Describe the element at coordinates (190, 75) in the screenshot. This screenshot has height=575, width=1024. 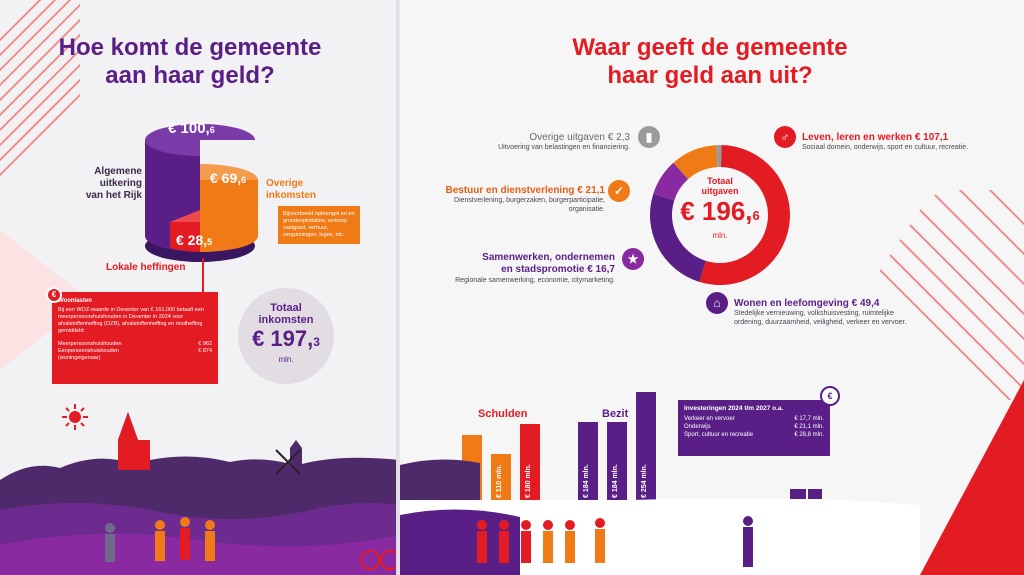
I see `title-line: aan haar geld?` at that location.